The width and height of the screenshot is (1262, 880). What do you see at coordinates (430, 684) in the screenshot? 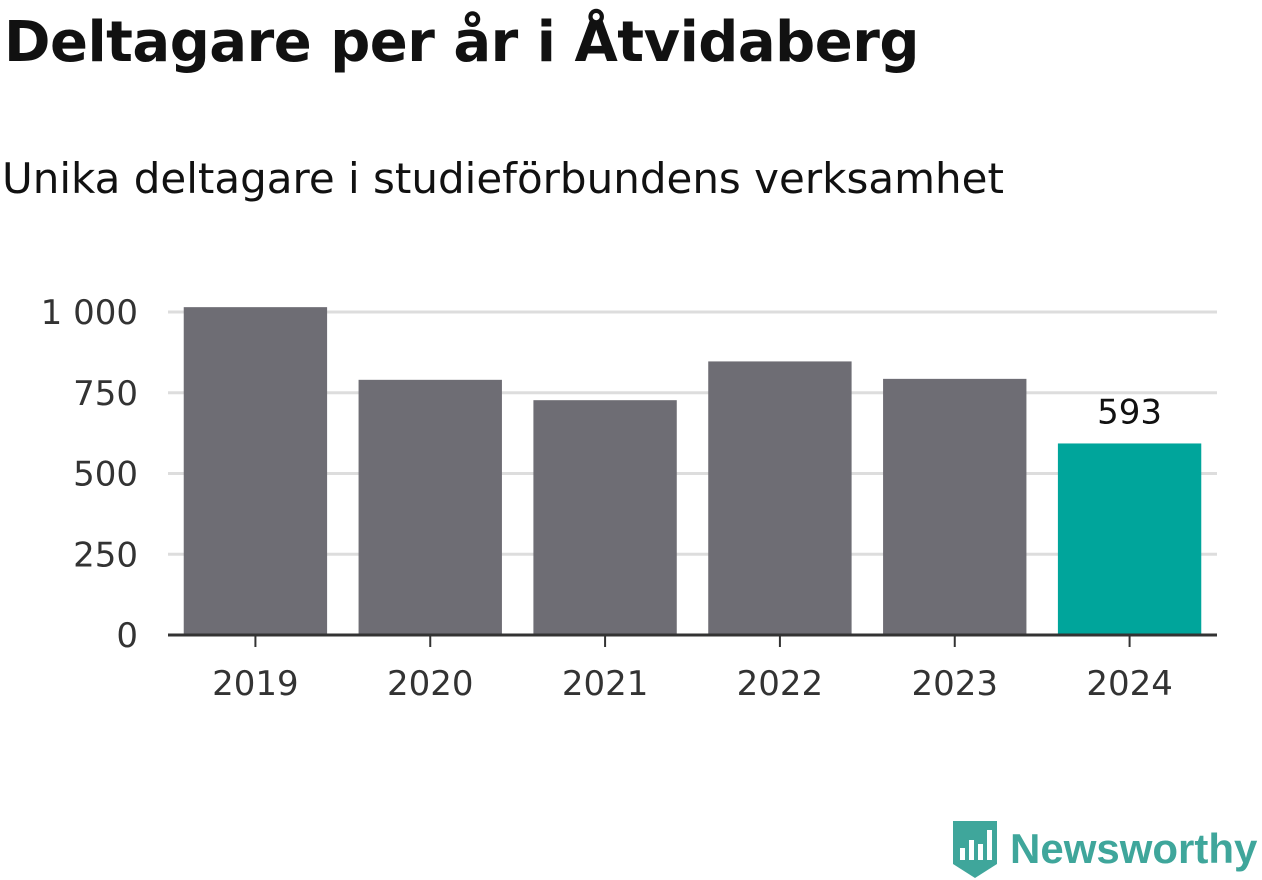
I see `x-tick-label: 2020` at bounding box center [430, 684].